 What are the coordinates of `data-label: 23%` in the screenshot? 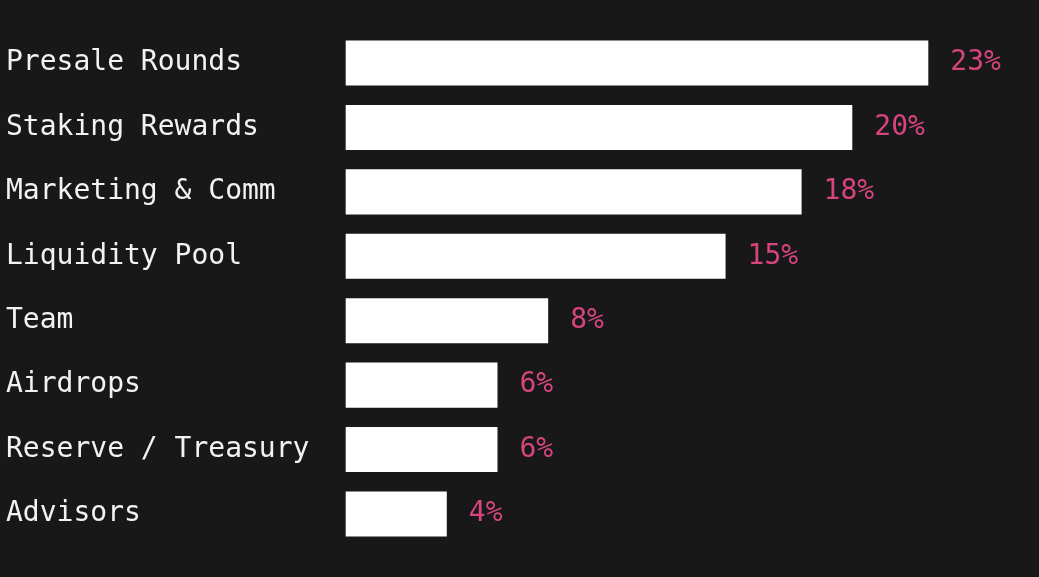 It's located at (976, 61).